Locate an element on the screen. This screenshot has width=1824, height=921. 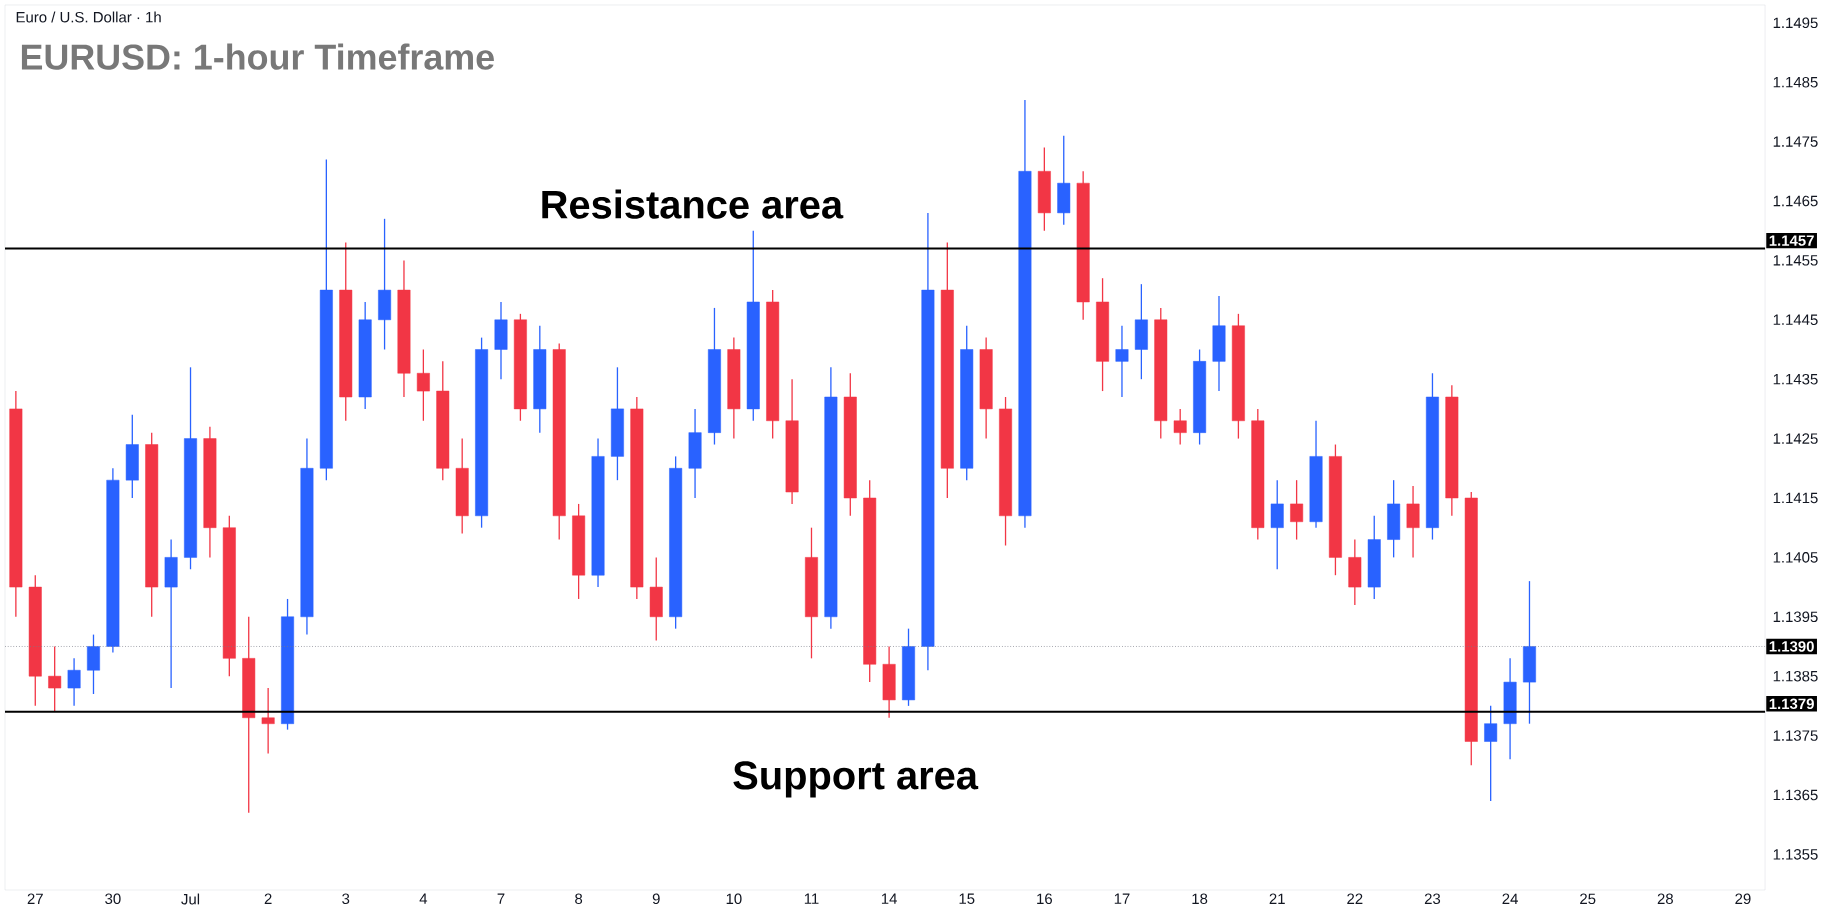
x-tick-label: 23 is located at coordinates (1432, 899).